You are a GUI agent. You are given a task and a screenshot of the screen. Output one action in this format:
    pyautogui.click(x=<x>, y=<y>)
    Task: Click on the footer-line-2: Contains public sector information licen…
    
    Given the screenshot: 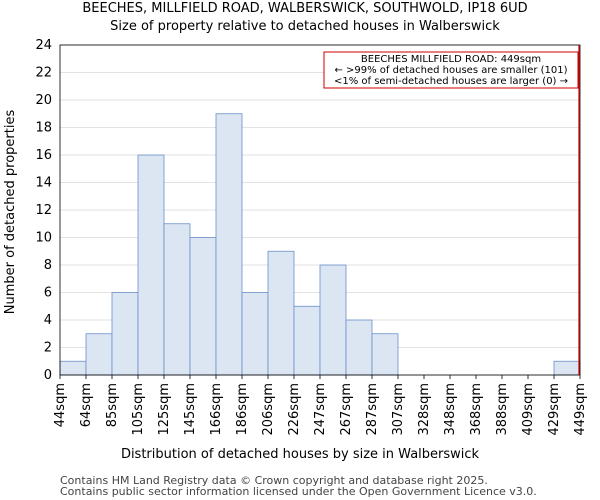 What is the action you would take?
    pyautogui.click(x=298, y=491)
    